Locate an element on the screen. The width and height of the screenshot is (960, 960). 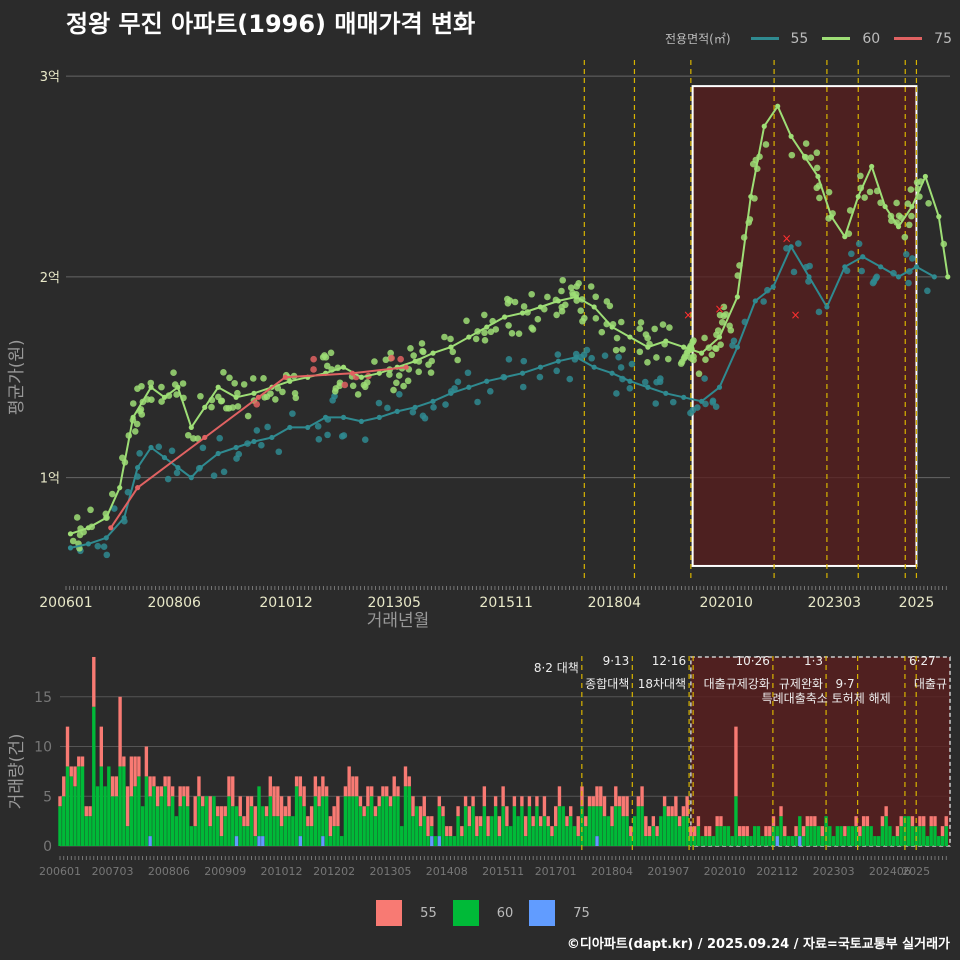
policy-annotation: 12·16 is located at coordinates (669, 661).